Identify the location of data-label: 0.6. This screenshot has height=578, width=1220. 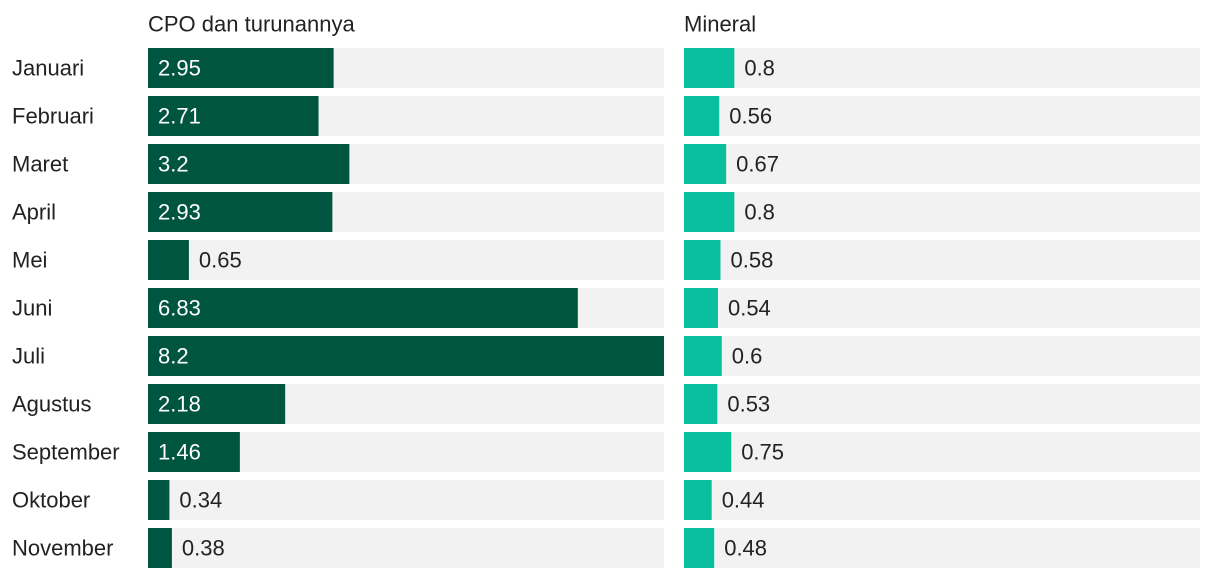
(747, 356).